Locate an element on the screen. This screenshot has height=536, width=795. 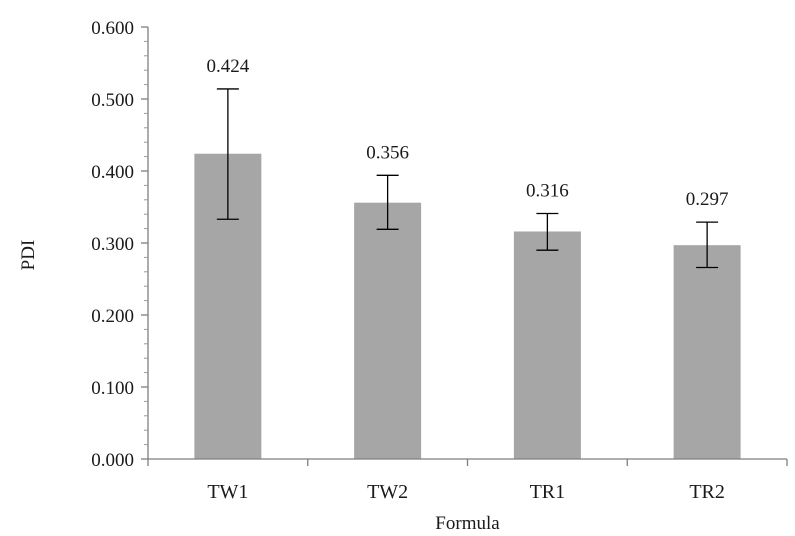
y-ticks-group: 0.000 0.100 0.200 0.300 0.400 0.500 0.600 is located at coordinates (119, 244).